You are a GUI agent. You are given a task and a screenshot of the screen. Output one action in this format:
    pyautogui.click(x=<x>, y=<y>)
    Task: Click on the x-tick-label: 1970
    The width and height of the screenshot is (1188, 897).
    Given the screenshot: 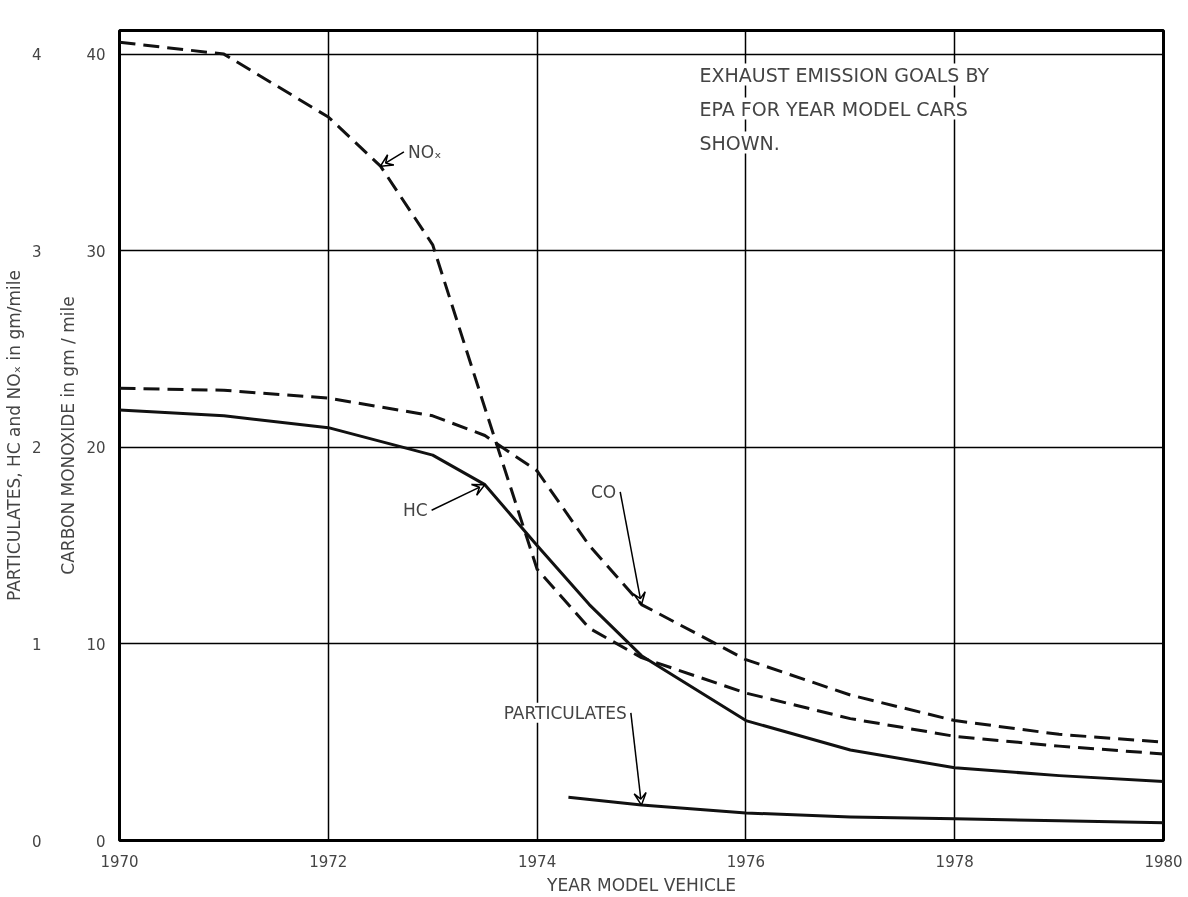 What is the action you would take?
    pyautogui.click(x=119, y=861)
    